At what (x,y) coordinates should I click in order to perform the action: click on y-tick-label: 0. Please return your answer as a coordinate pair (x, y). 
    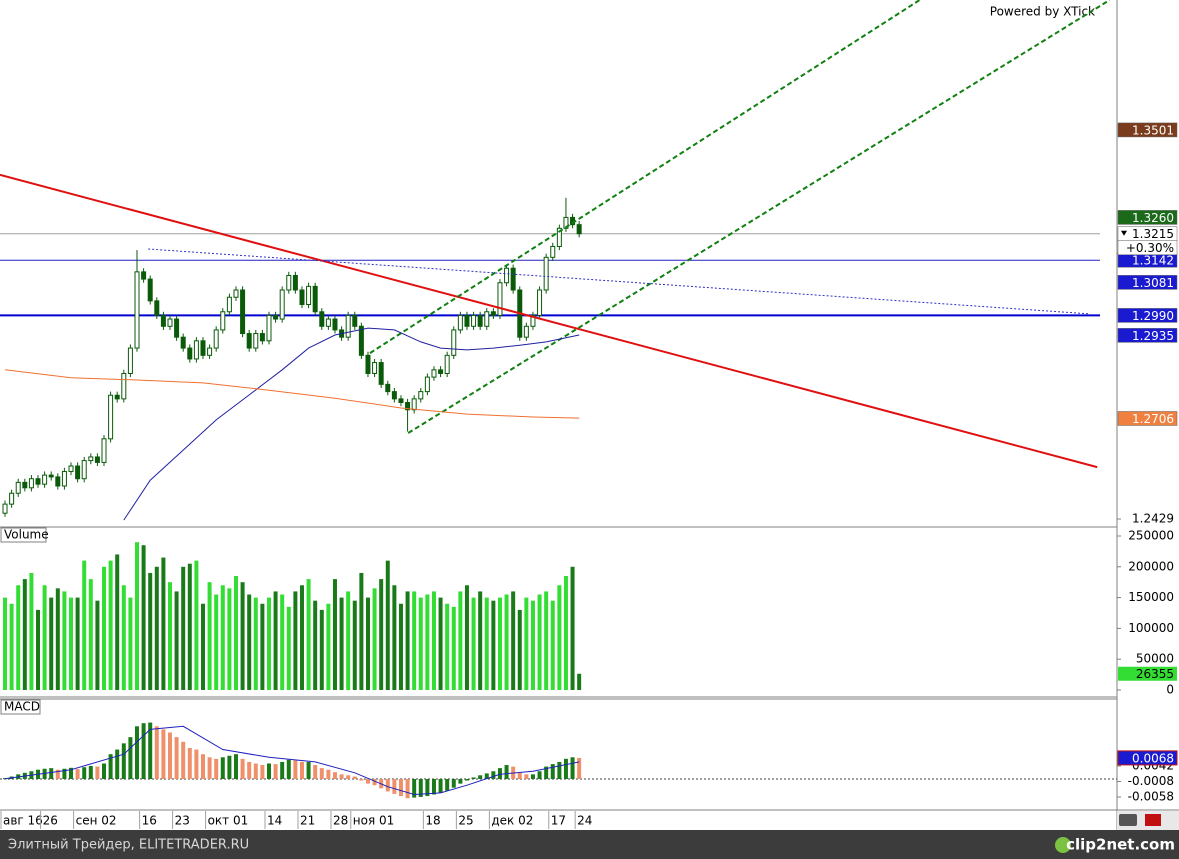
    Looking at the image, I should click on (1170, 689).